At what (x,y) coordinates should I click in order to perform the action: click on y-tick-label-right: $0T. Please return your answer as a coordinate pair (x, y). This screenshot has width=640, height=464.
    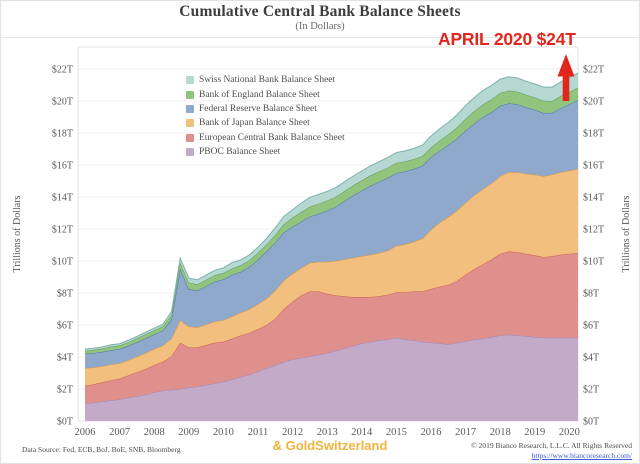
    Looking at the image, I should click on (591, 422).